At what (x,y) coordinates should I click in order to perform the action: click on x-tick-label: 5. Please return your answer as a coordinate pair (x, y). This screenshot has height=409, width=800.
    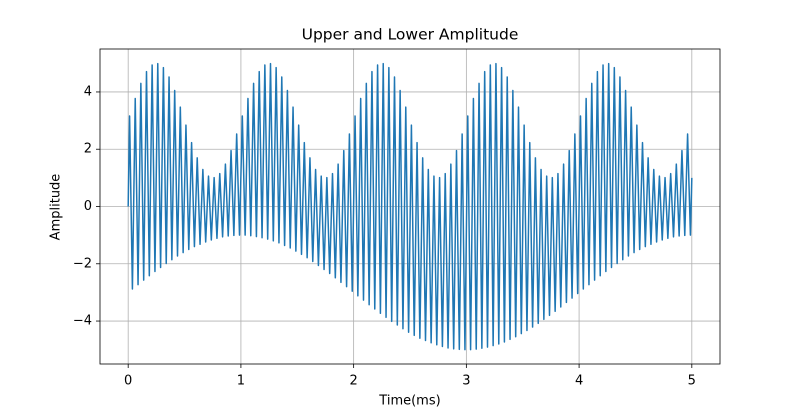
    Looking at the image, I should click on (692, 381).